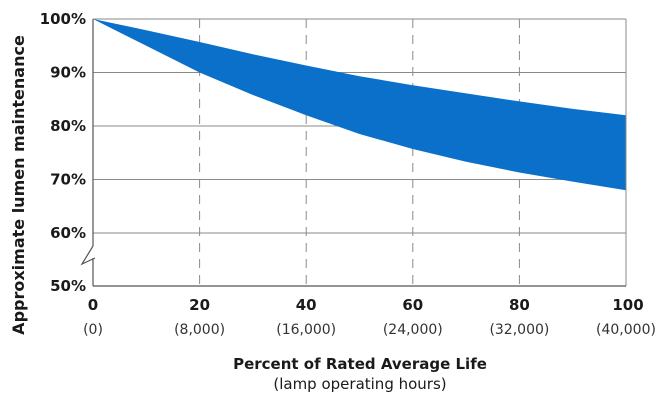 The height and width of the screenshot is (399, 664). What do you see at coordinates (63, 19) in the screenshot?
I see `y-tick-label: 100%` at bounding box center [63, 19].